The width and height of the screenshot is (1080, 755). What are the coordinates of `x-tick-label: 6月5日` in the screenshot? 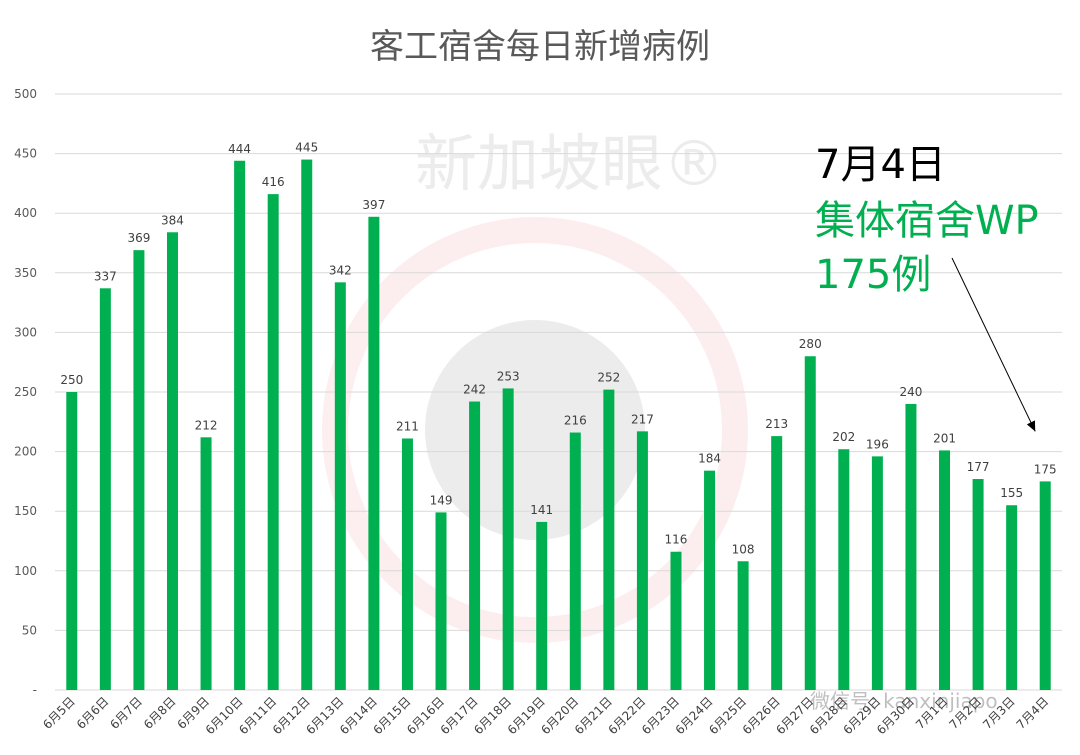 It's located at (59, 713).